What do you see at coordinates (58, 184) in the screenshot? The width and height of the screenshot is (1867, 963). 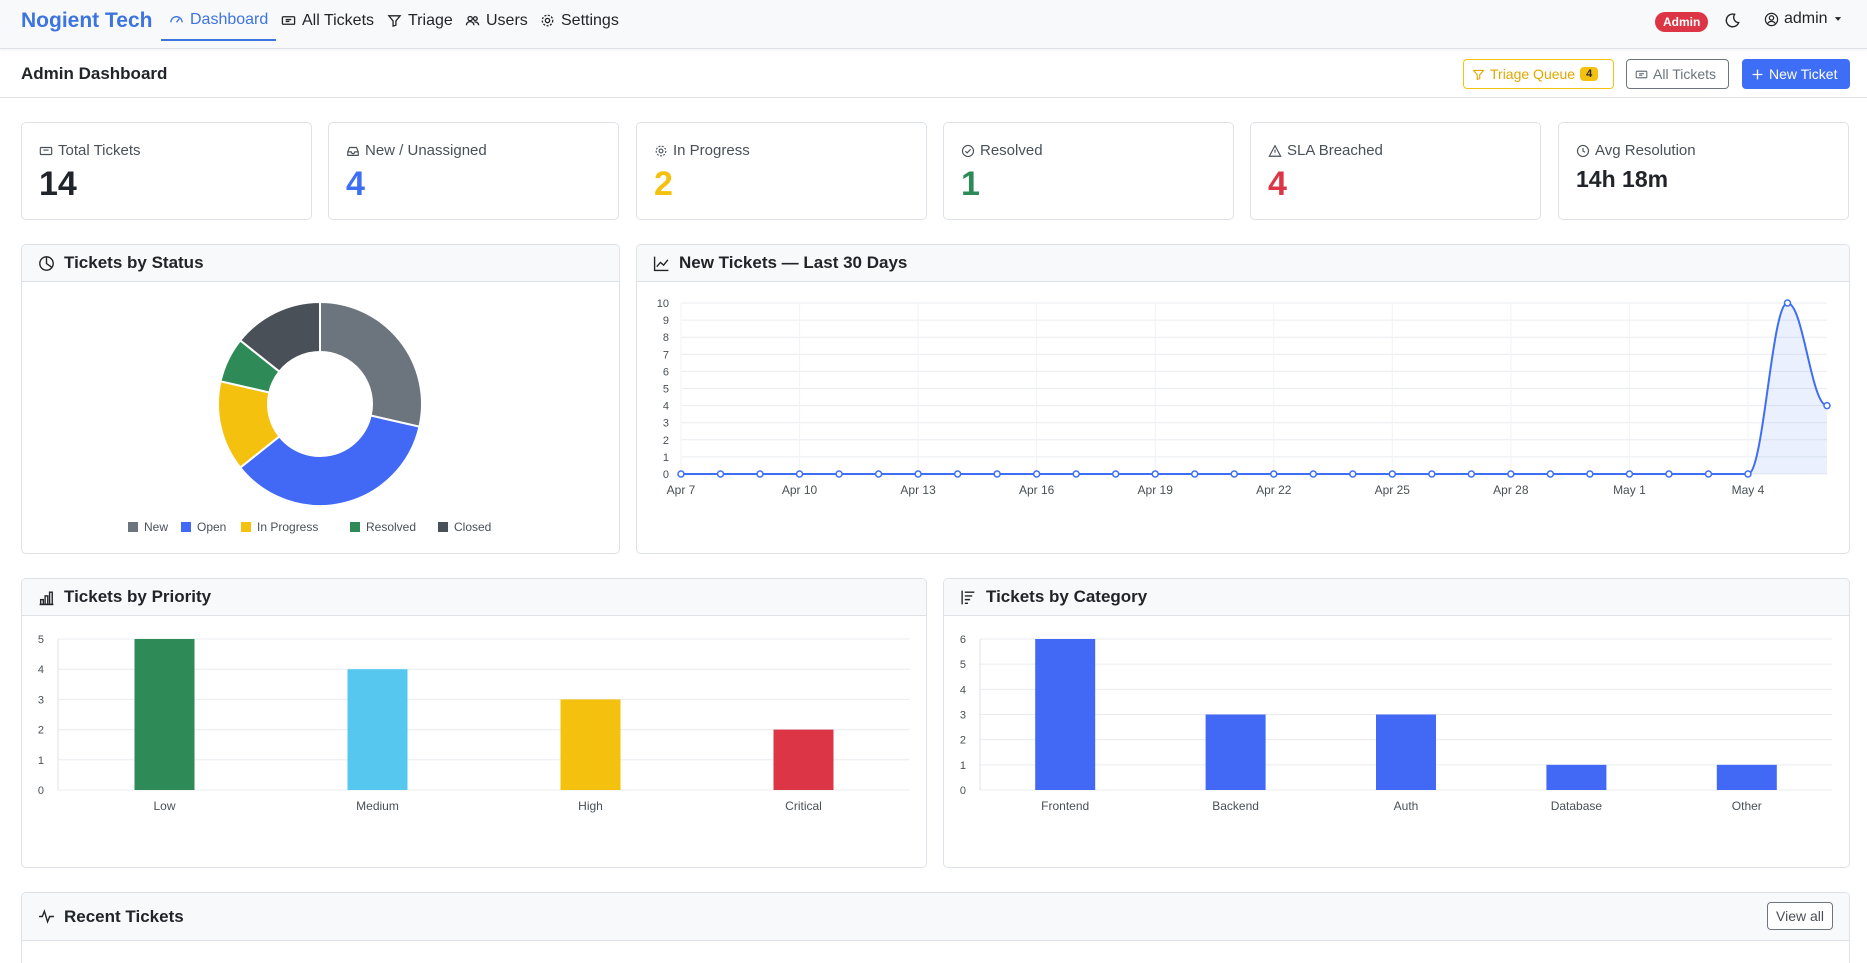 I see `stat-value: 14` at bounding box center [58, 184].